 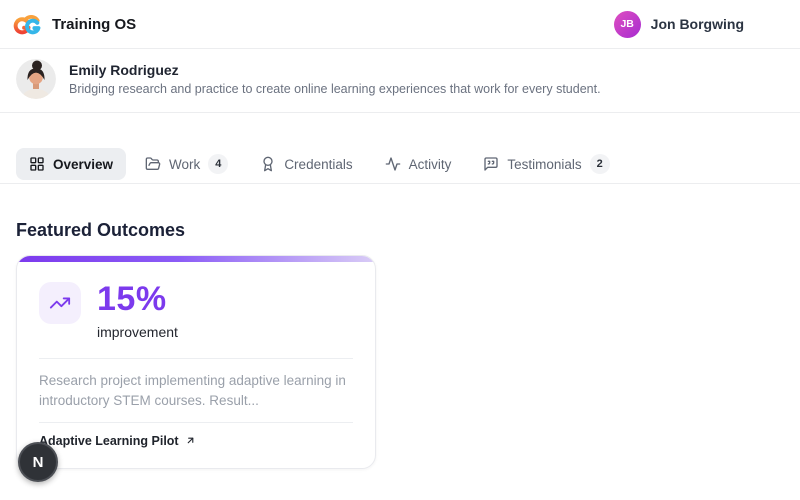 I want to click on tab-activity: Activity, so click(x=418, y=164).